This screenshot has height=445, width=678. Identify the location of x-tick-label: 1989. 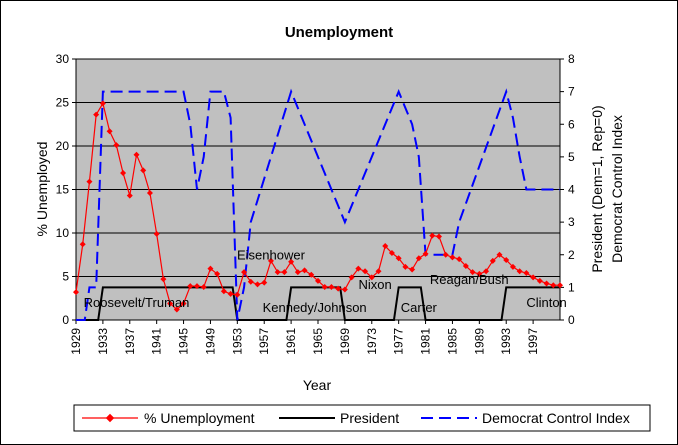
(479, 341).